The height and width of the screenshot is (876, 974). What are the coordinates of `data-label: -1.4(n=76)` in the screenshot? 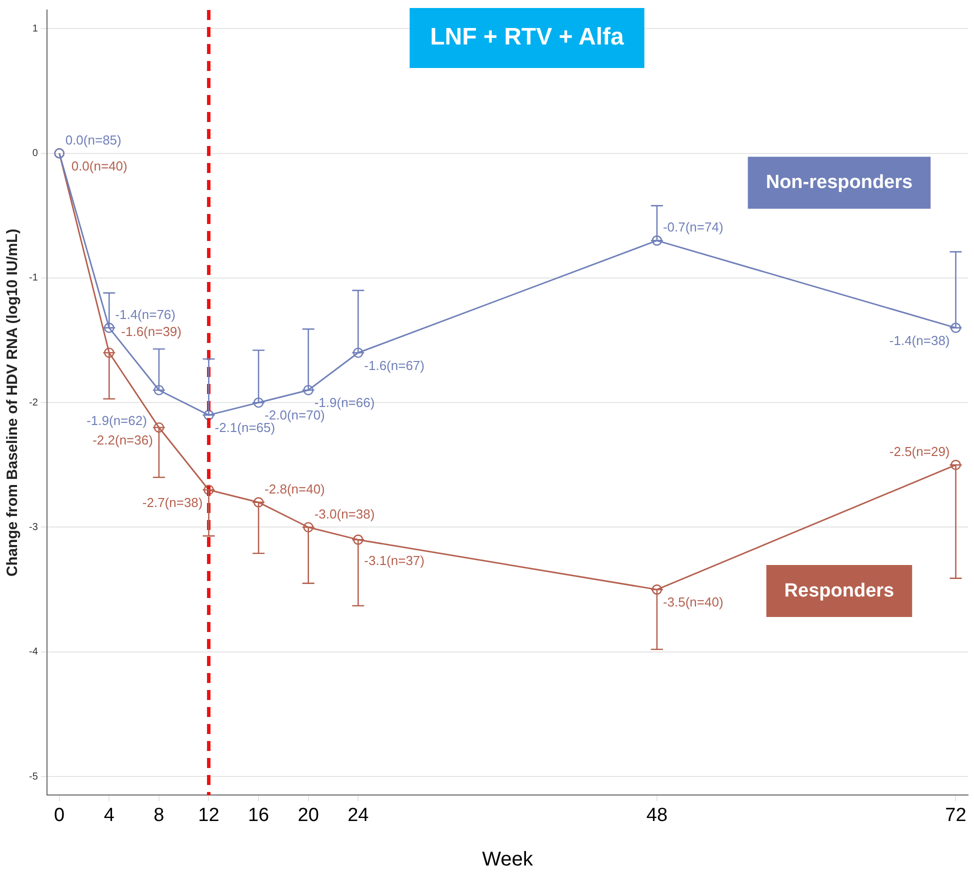 It's located at (145, 314).